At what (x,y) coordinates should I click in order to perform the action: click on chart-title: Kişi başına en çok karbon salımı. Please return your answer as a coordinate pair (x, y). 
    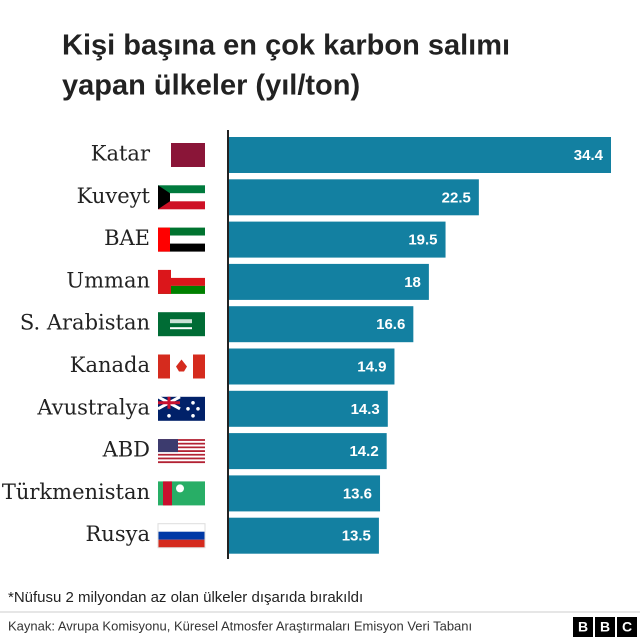
    Looking at the image, I should click on (286, 46).